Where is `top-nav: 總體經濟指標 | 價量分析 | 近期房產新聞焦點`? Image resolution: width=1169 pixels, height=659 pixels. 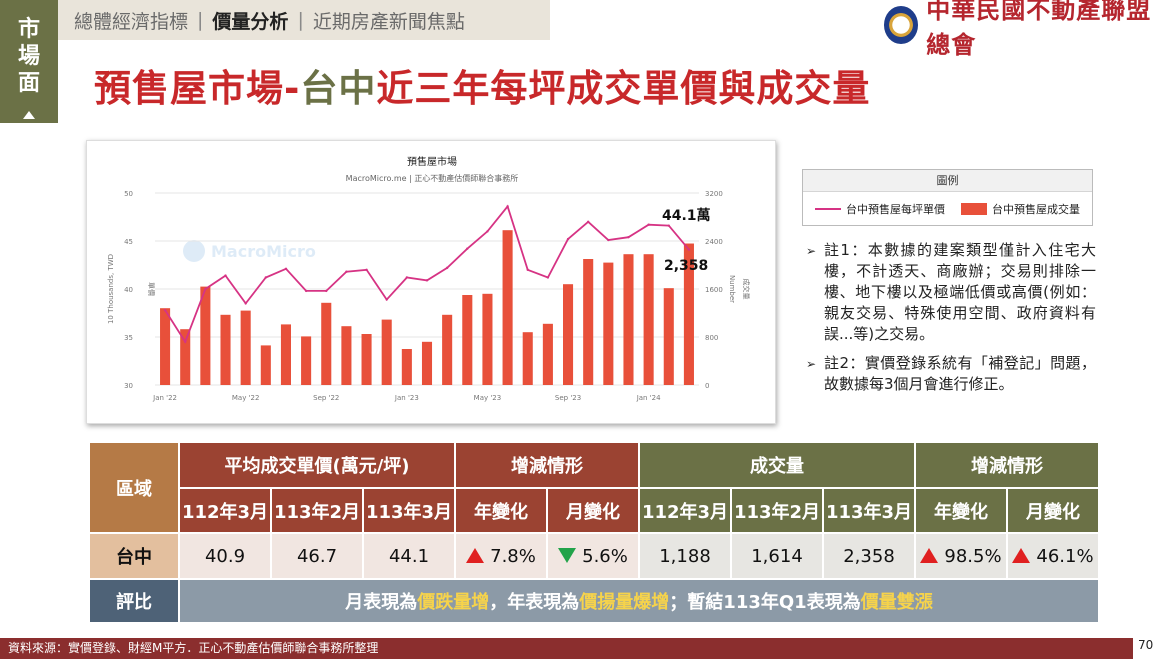
top-nav: 總體經濟指標 | 價量分析 | 近期房產新聞焦點 is located at coordinates (304, 20).